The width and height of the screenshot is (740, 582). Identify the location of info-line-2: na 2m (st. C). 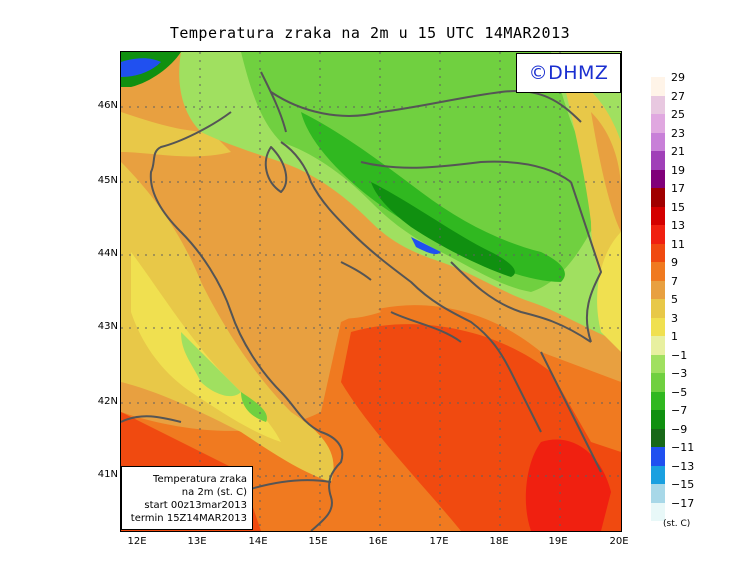
(214, 492).